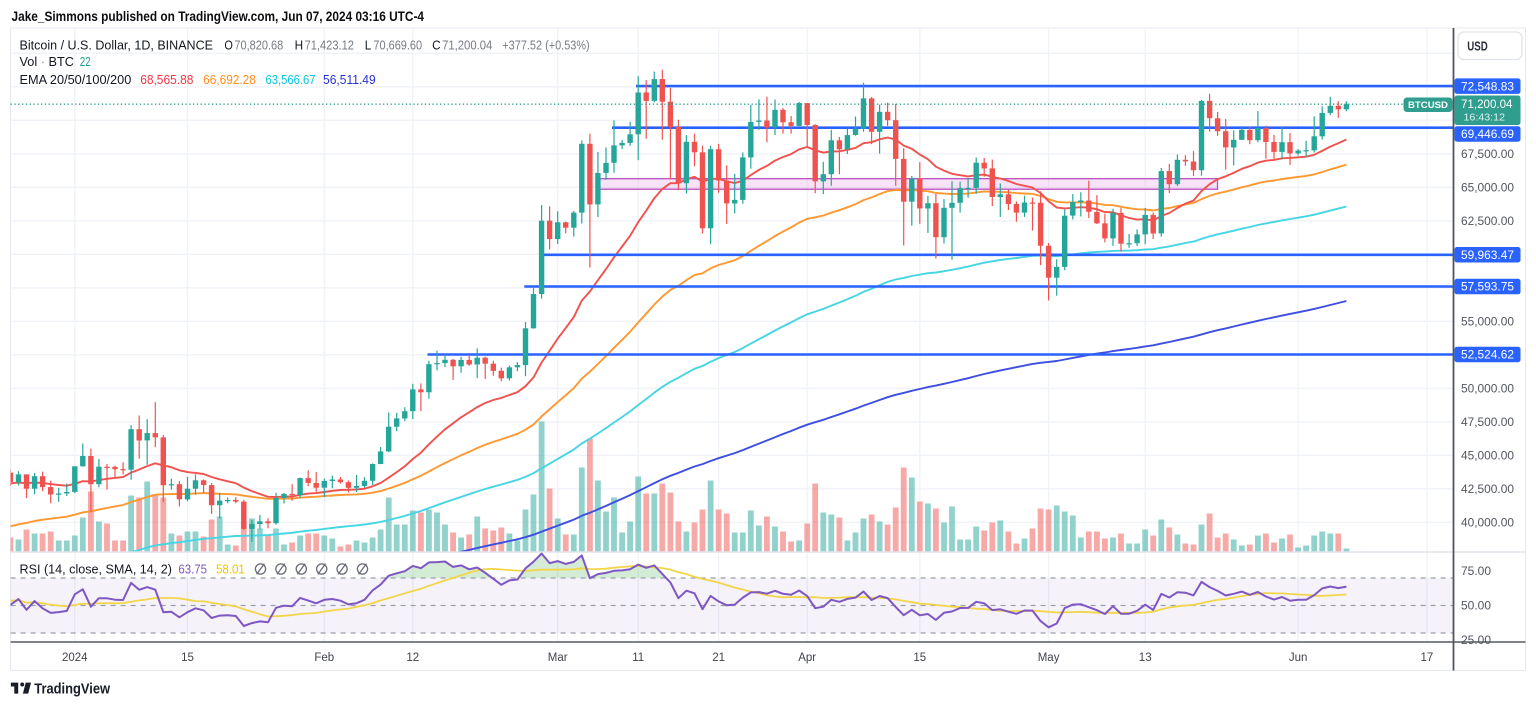  What do you see at coordinates (1049, 658) in the screenshot?
I see `svg-text: May` at bounding box center [1049, 658].